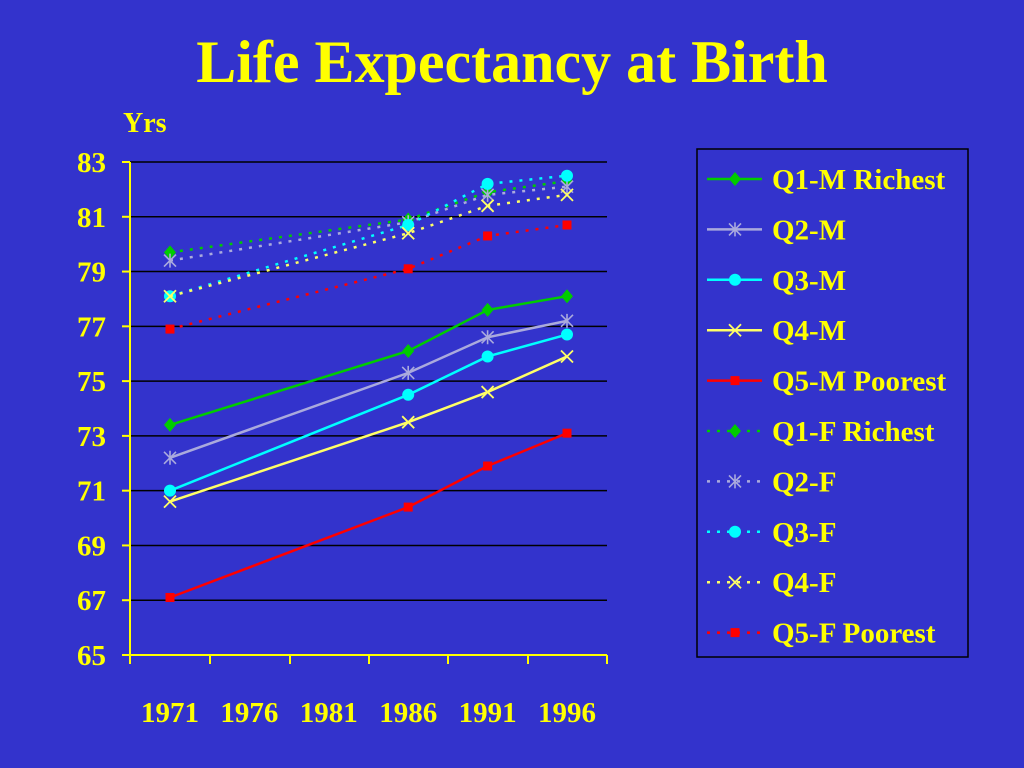  What do you see at coordinates (91, 546) in the screenshot?
I see `y-tick-label: 69` at bounding box center [91, 546].